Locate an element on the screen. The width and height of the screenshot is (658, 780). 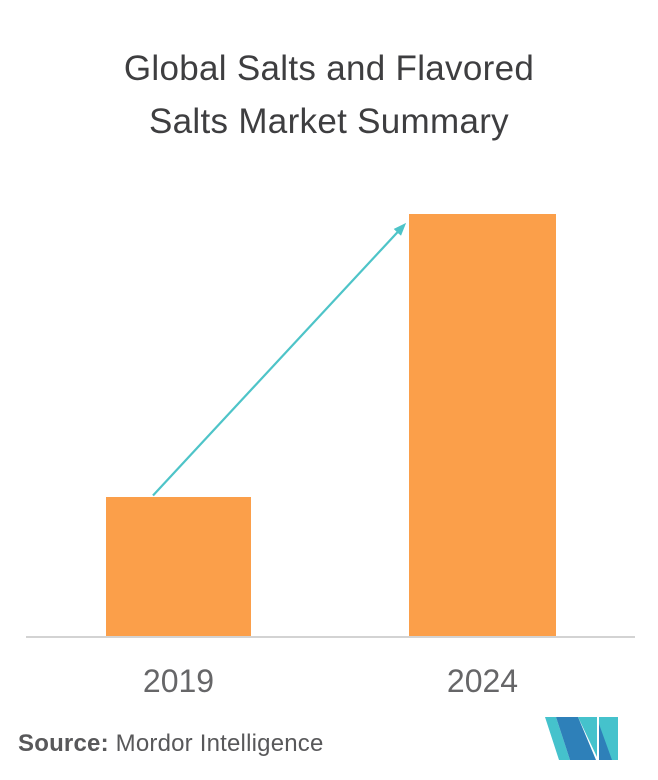
x-tick-label-2019: 2019 is located at coordinates (178, 681).